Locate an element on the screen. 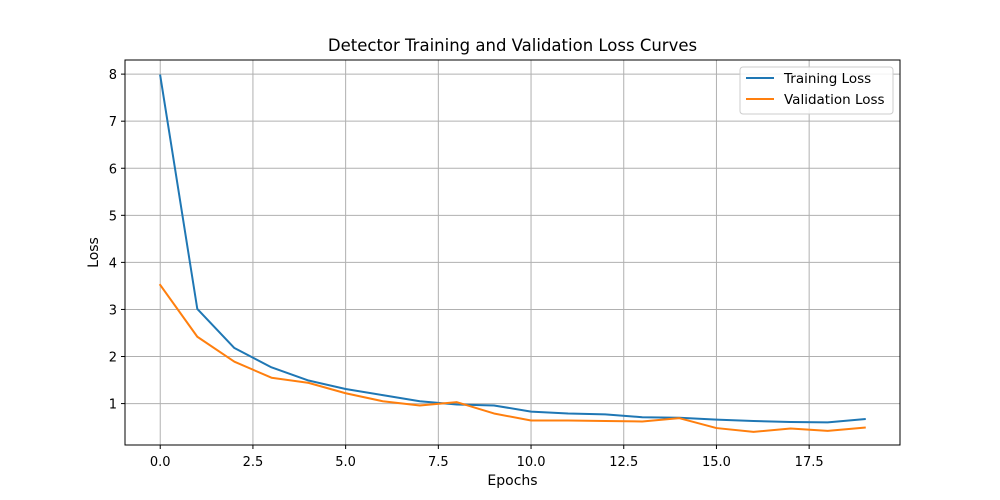 This screenshot has width=1000, height=500. x-tick-label: 2.5 is located at coordinates (253, 462).